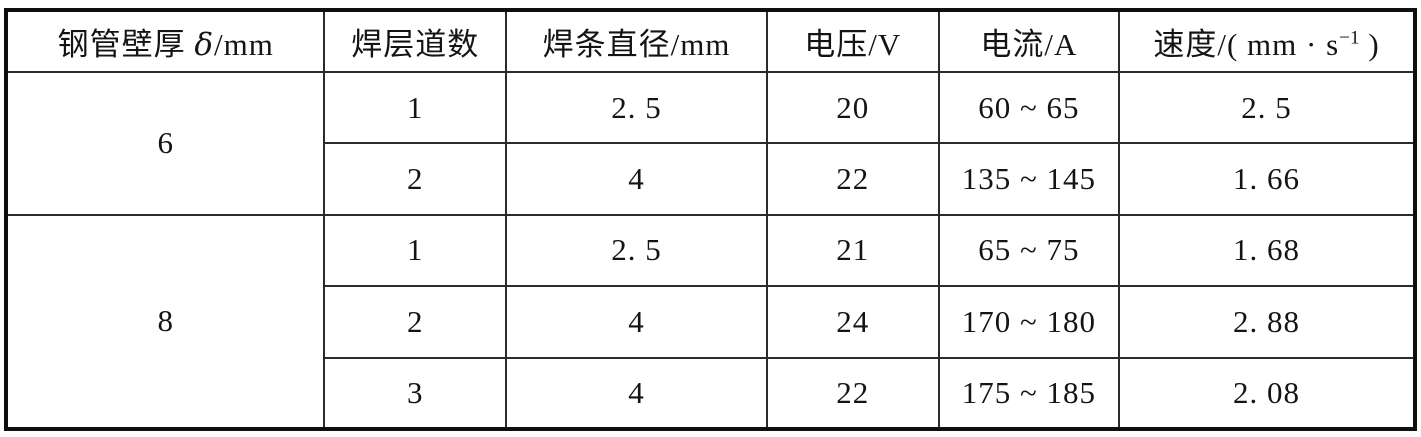 The image size is (1421, 437). What do you see at coordinates (1029, 250) in the screenshot?
I see `cell-current: 65 ~ 75` at bounding box center [1029, 250].